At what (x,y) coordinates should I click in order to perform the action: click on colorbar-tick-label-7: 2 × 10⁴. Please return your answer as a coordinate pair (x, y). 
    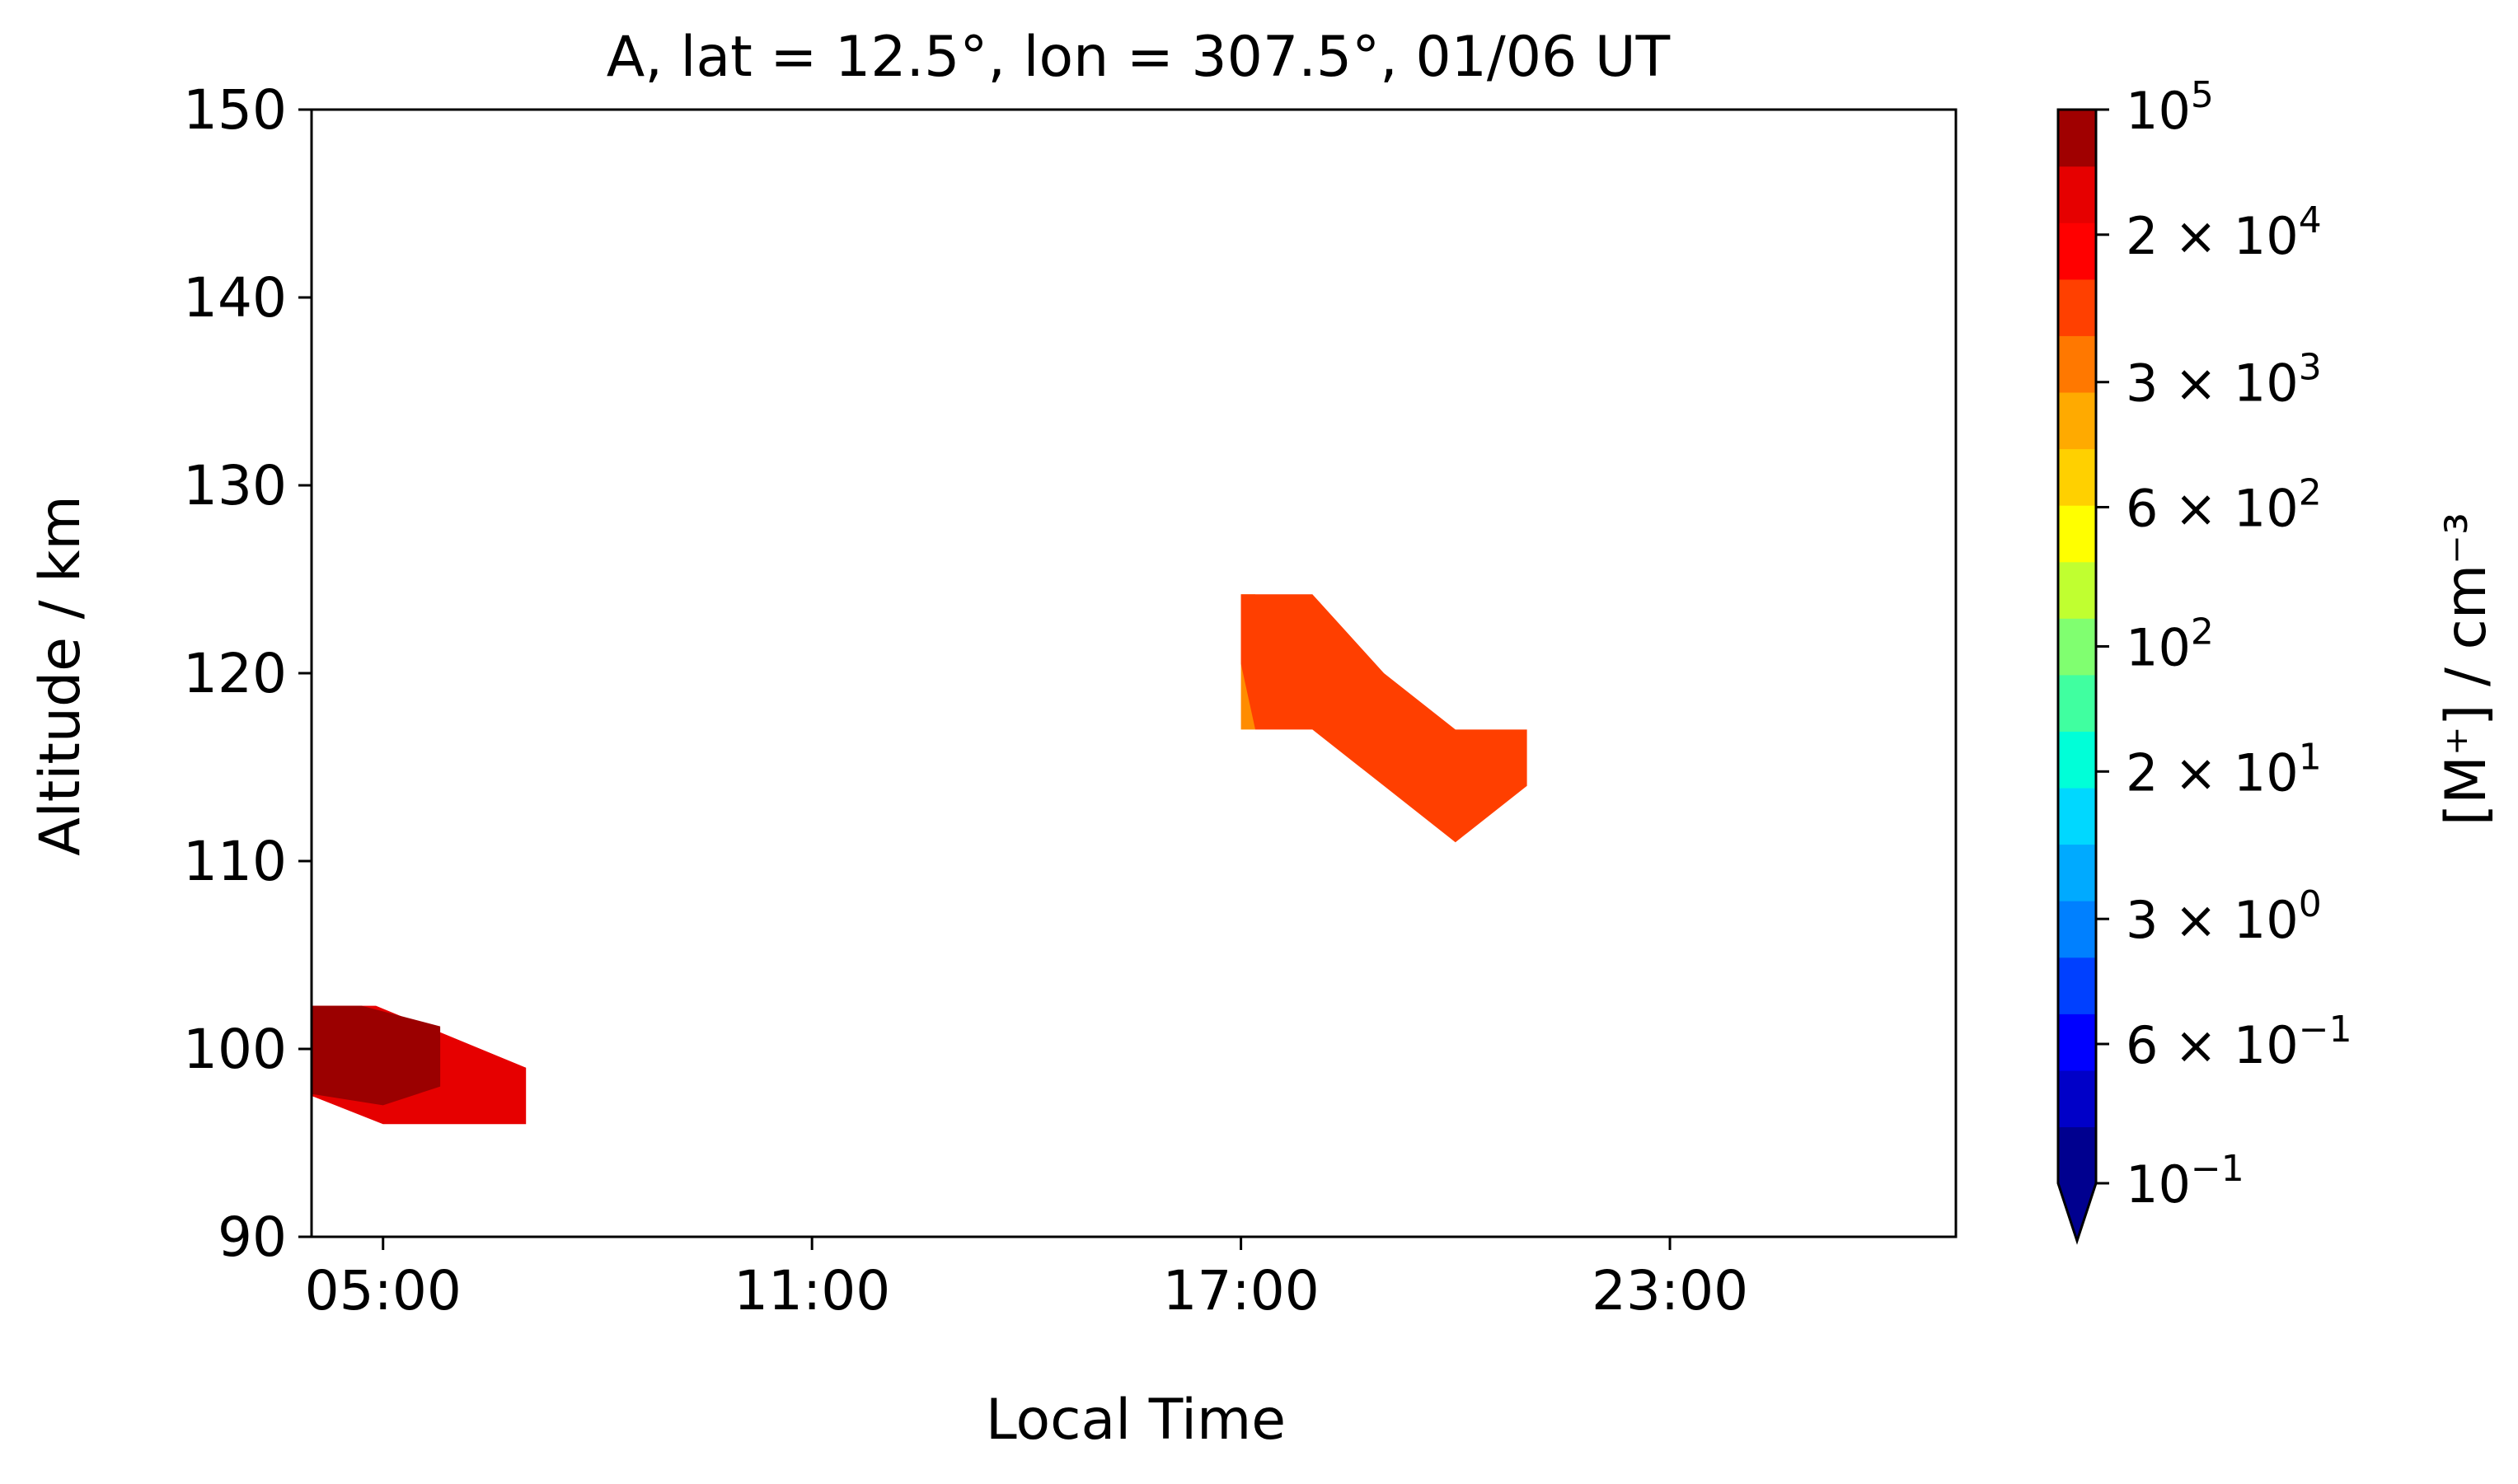
    Looking at the image, I should click on (2224, 233).